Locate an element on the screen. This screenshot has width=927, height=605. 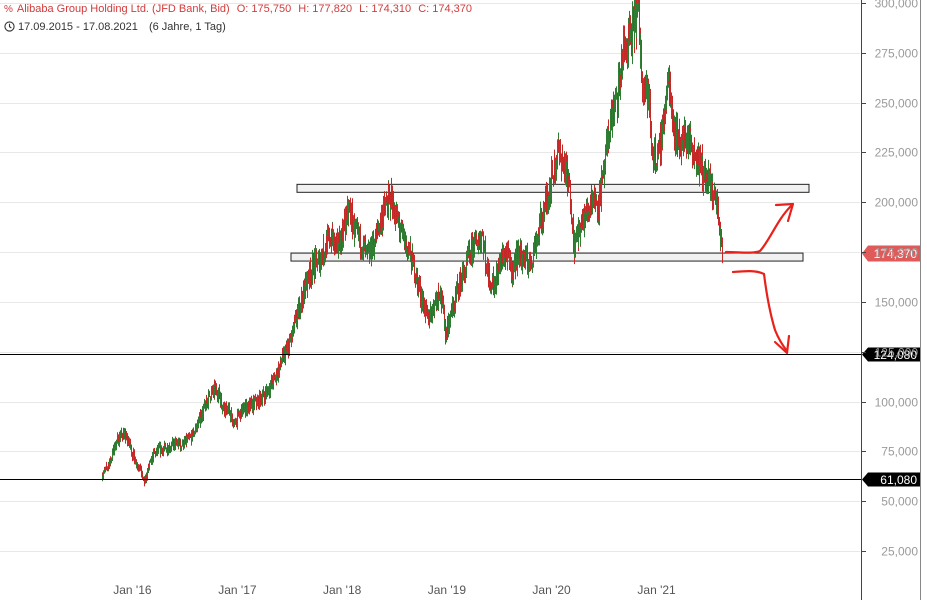
arrow-down-head is located at coordinates (782, 344).